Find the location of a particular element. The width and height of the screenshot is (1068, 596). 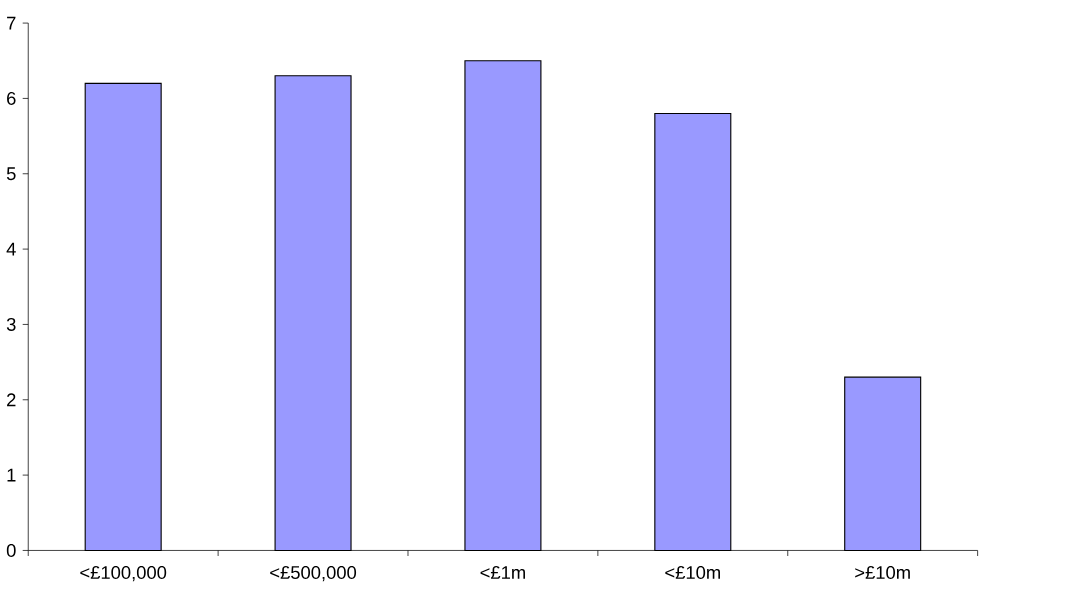

y-tick-label: 7 is located at coordinates (11, 23).